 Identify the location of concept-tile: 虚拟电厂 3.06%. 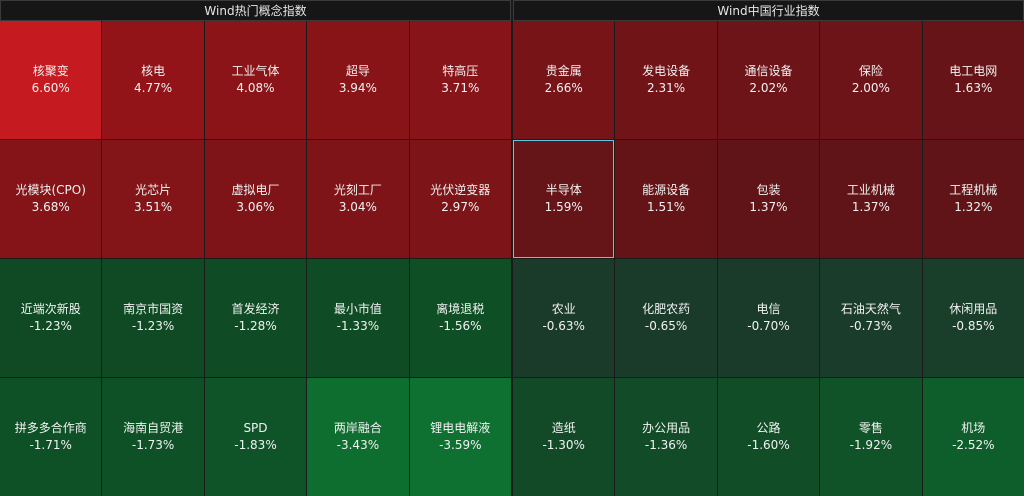
(255, 199).